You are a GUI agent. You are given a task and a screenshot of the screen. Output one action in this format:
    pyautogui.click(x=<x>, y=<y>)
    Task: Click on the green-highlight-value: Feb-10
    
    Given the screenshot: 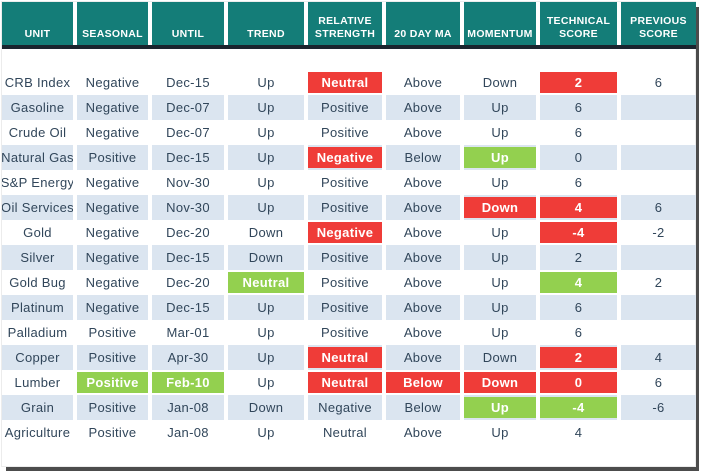 What is the action you would take?
    pyautogui.click(x=188, y=382)
    